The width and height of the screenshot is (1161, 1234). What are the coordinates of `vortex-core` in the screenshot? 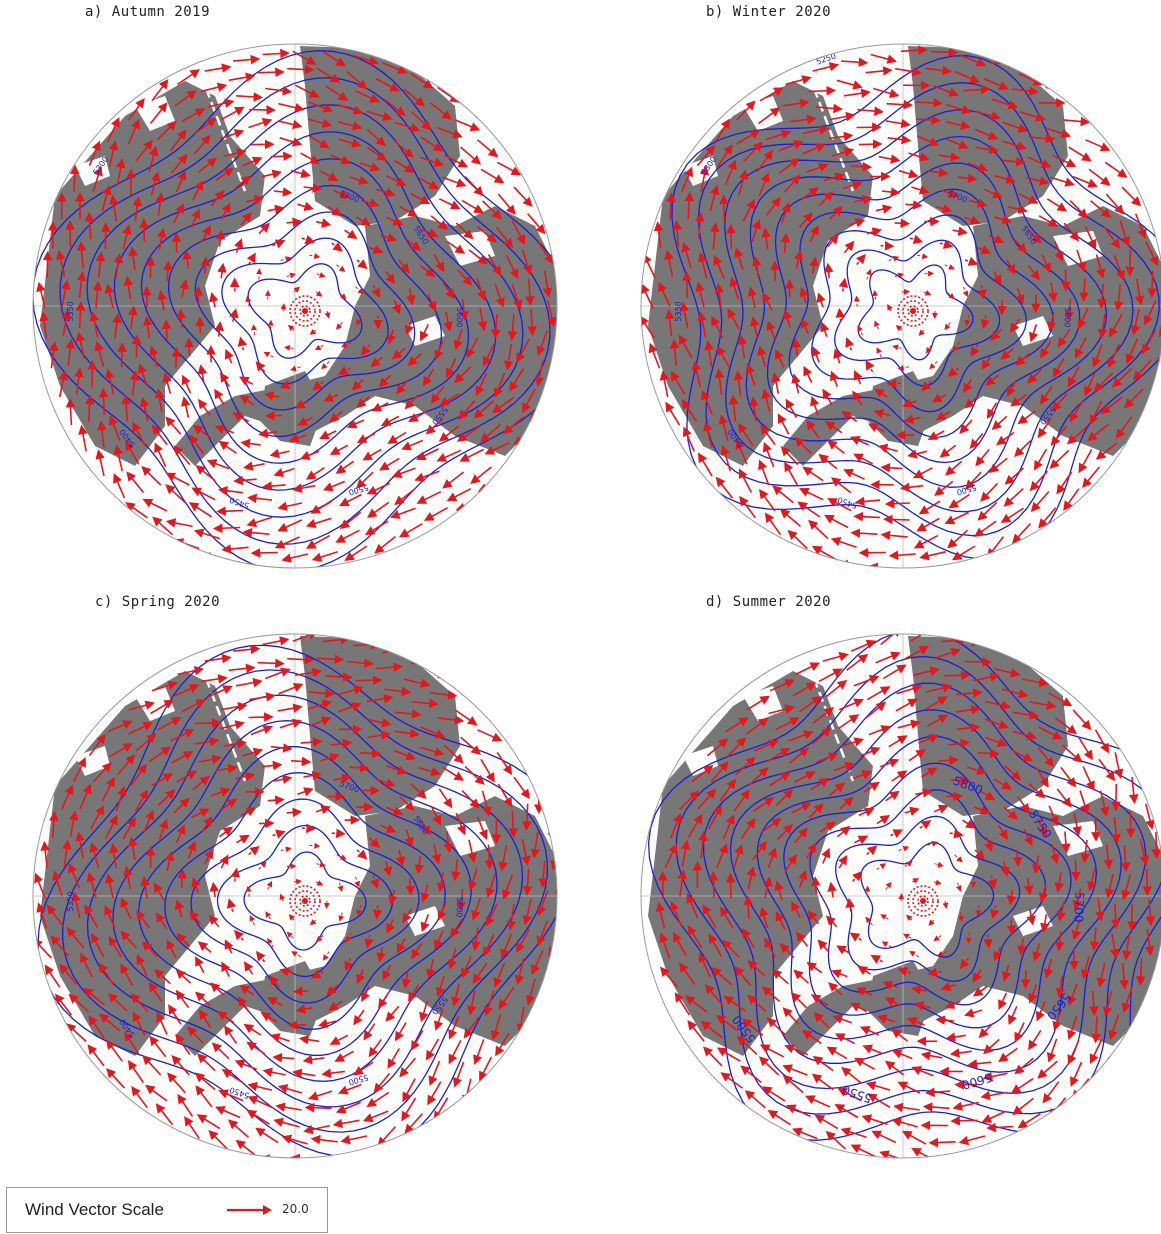 It's located at (923, 901).